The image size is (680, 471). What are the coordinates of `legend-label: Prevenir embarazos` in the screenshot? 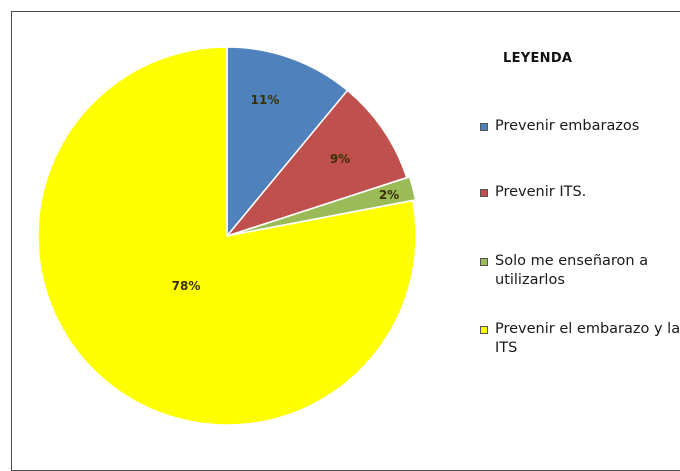 It's located at (567, 126).